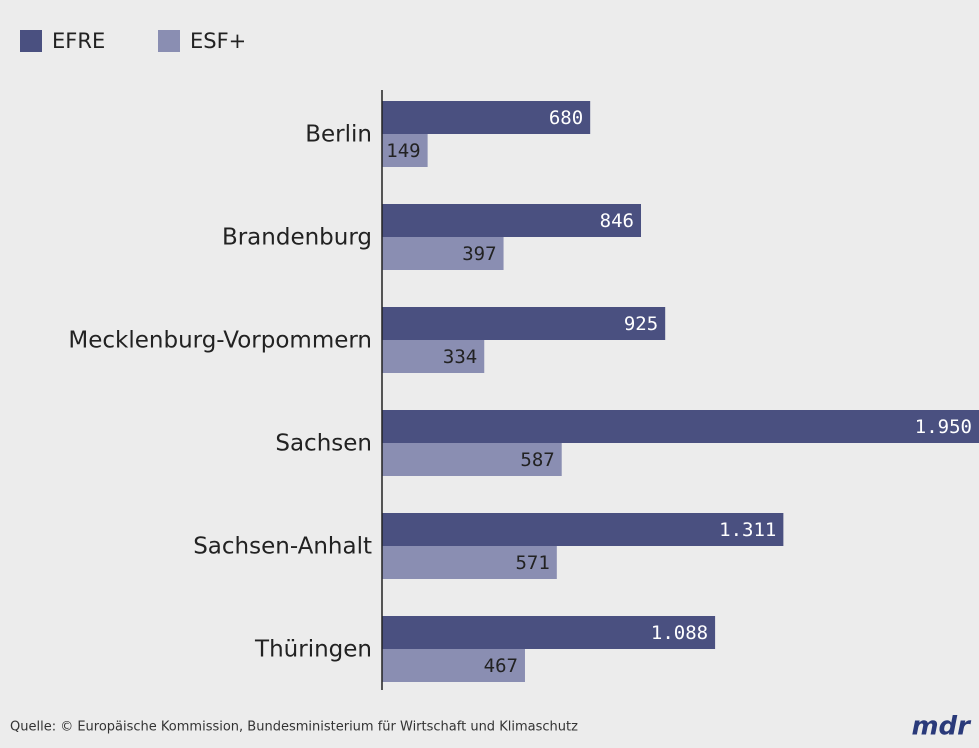 Image resolution: width=979 pixels, height=748 pixels. I want to click on legend-label: EFRE, so click(78, 41).